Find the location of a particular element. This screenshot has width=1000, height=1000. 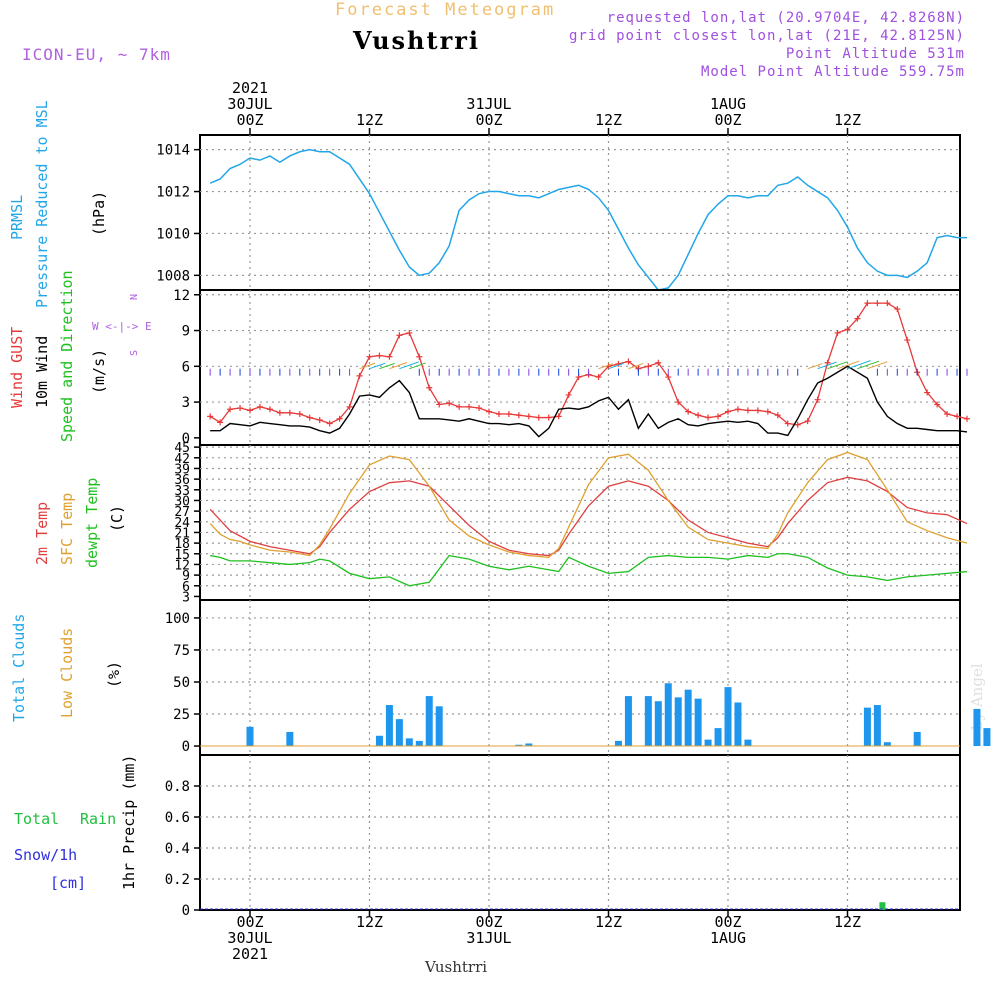

y-tick-label: 100 is located at coordinates (177, 619).